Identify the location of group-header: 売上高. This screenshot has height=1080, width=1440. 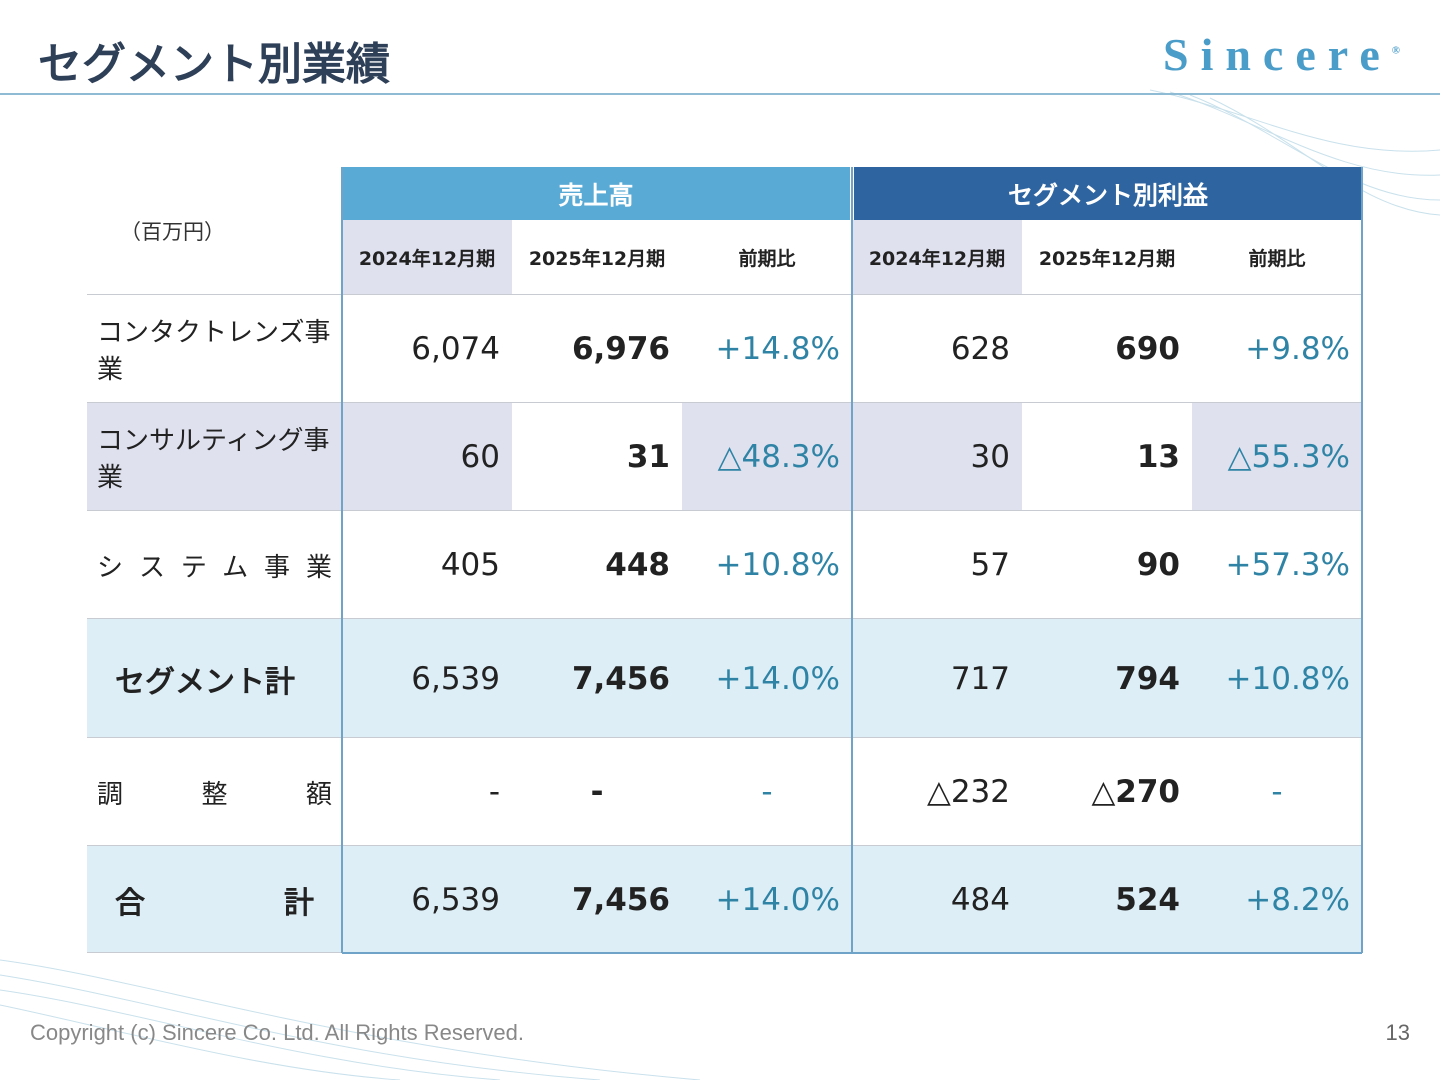
(596, 193).